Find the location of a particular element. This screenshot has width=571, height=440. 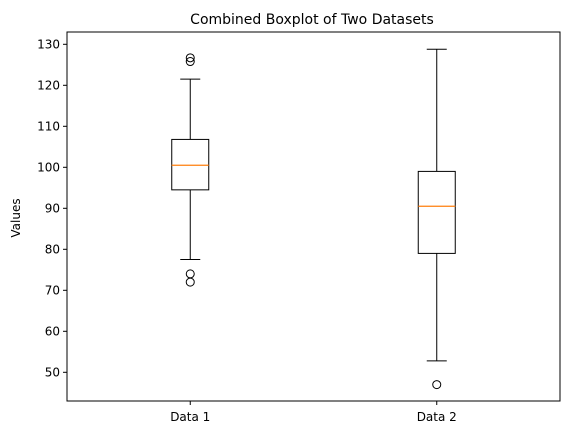

x-tick-label: Data 2 is located at coordinates (437, 417).